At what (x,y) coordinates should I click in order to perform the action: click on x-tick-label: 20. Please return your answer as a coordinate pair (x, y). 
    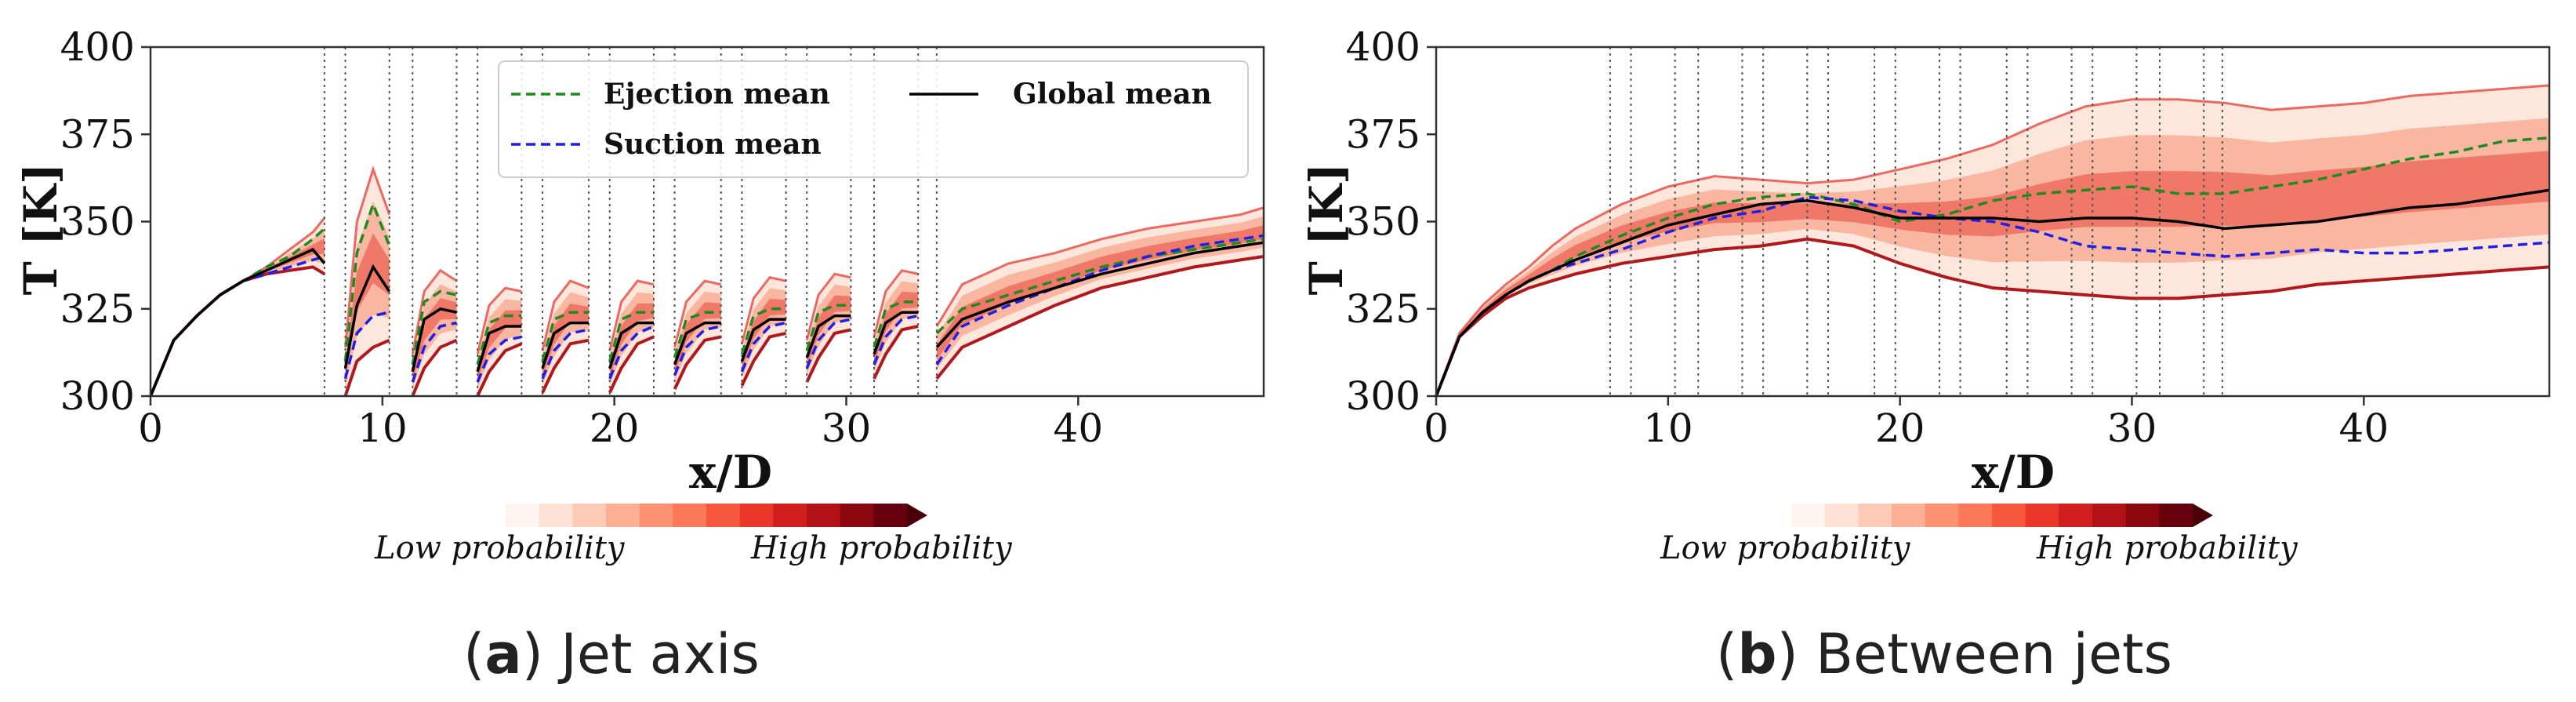
    Looking at the image, I should click on (1900, 429).